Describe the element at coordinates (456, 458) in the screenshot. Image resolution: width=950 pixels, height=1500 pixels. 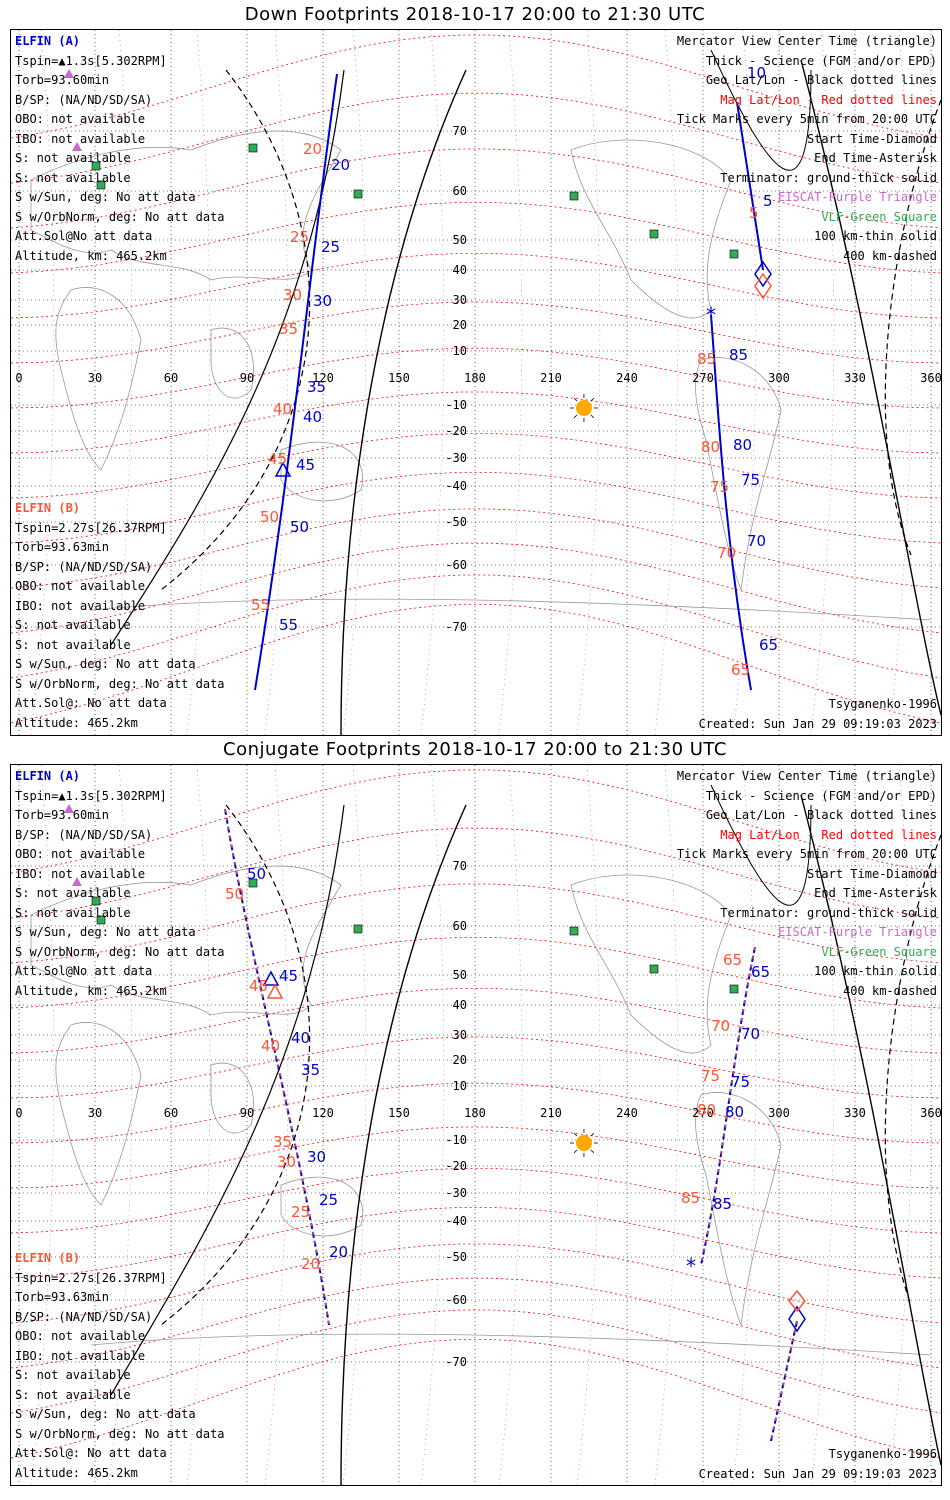
I see `lat-tick-label: -30` at that location.